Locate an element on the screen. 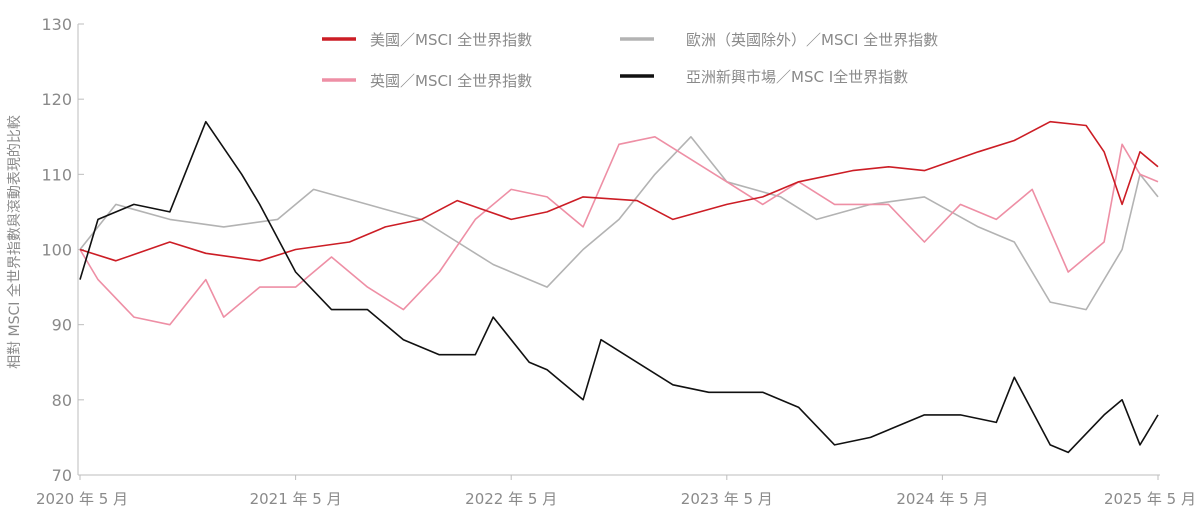 This screenshot has height=518, width=1203. x-tick-label: 2024 年 5 月 is located at coordinates (942, 499).